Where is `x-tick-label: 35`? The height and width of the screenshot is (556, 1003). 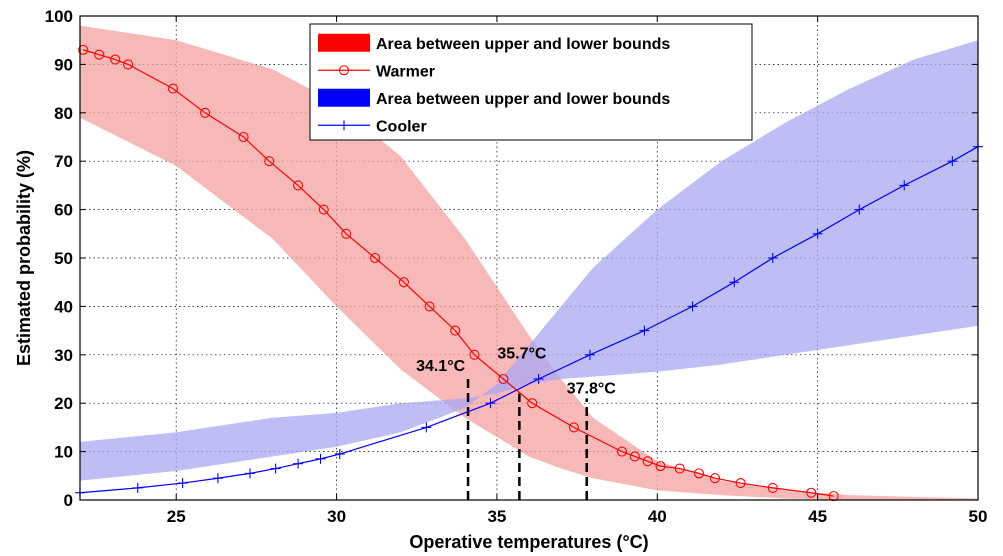
x-tick-label: 35 is located at coordinates (496, 516).